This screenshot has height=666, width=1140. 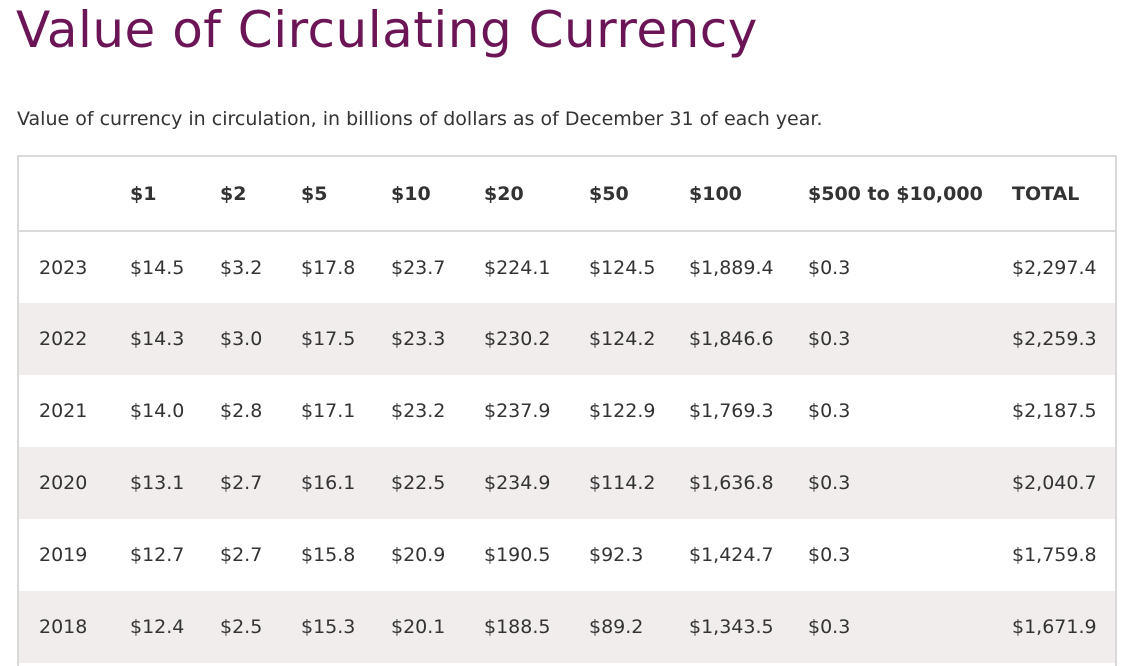 What do you see at coordinates (74, 194) in the screenshot?
I see `column-header-year` at bounding box center [74, 194].